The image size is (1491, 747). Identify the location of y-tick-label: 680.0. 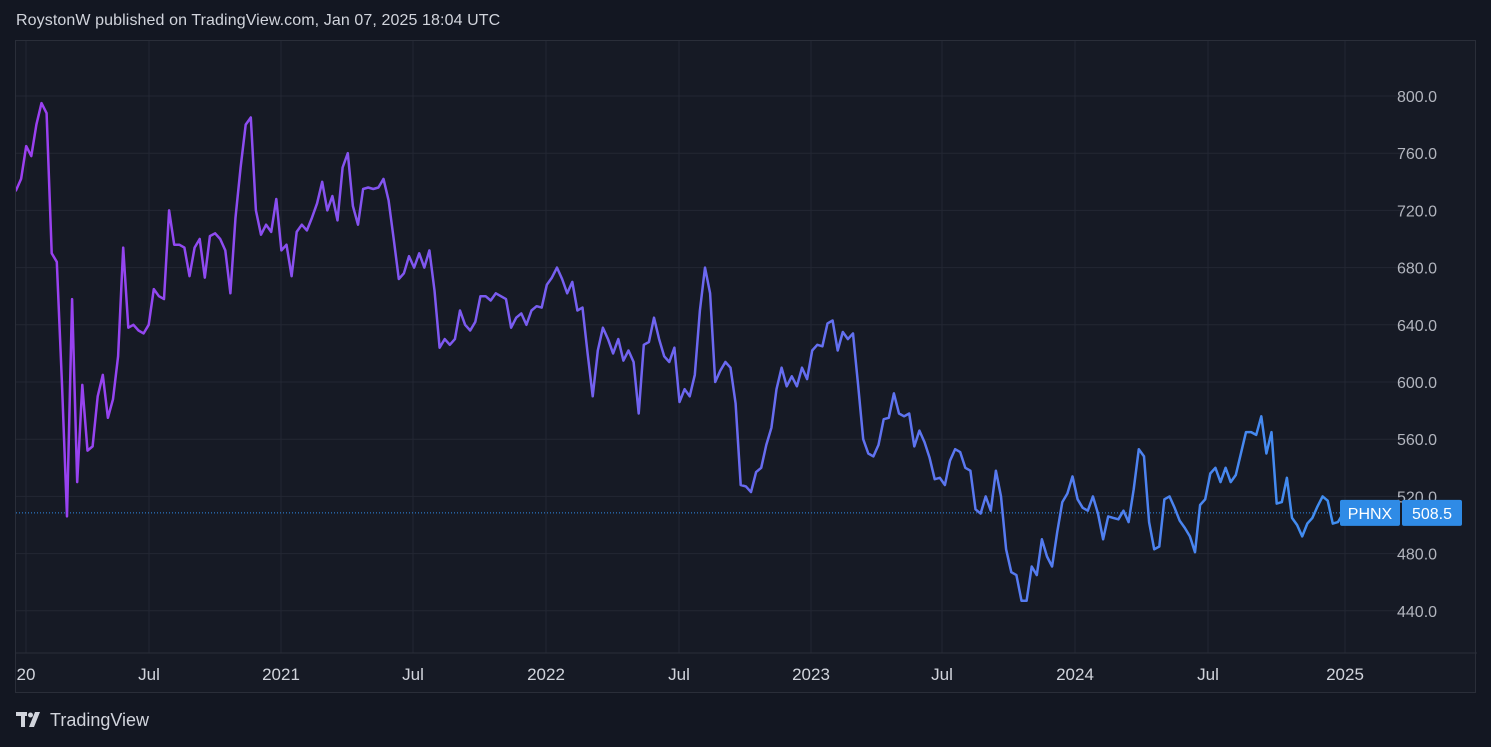
(1417, 269).